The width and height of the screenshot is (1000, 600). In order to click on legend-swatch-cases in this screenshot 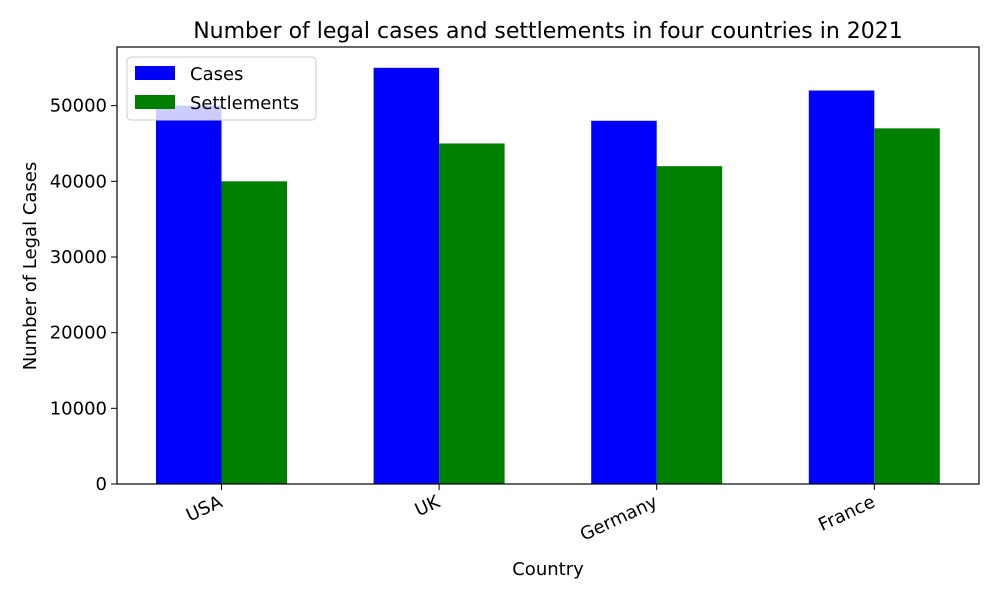, I will do `click(155, 73)`.